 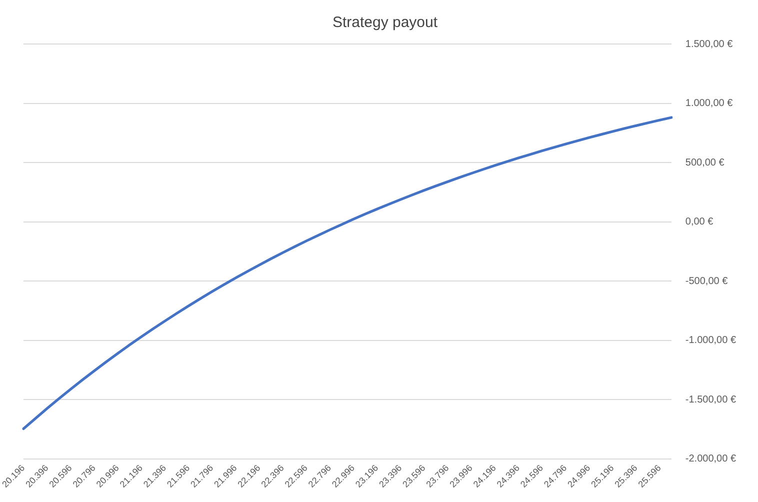 I want to click on y-tick-label: -1.000,00 €, so click(x=710, y=340).